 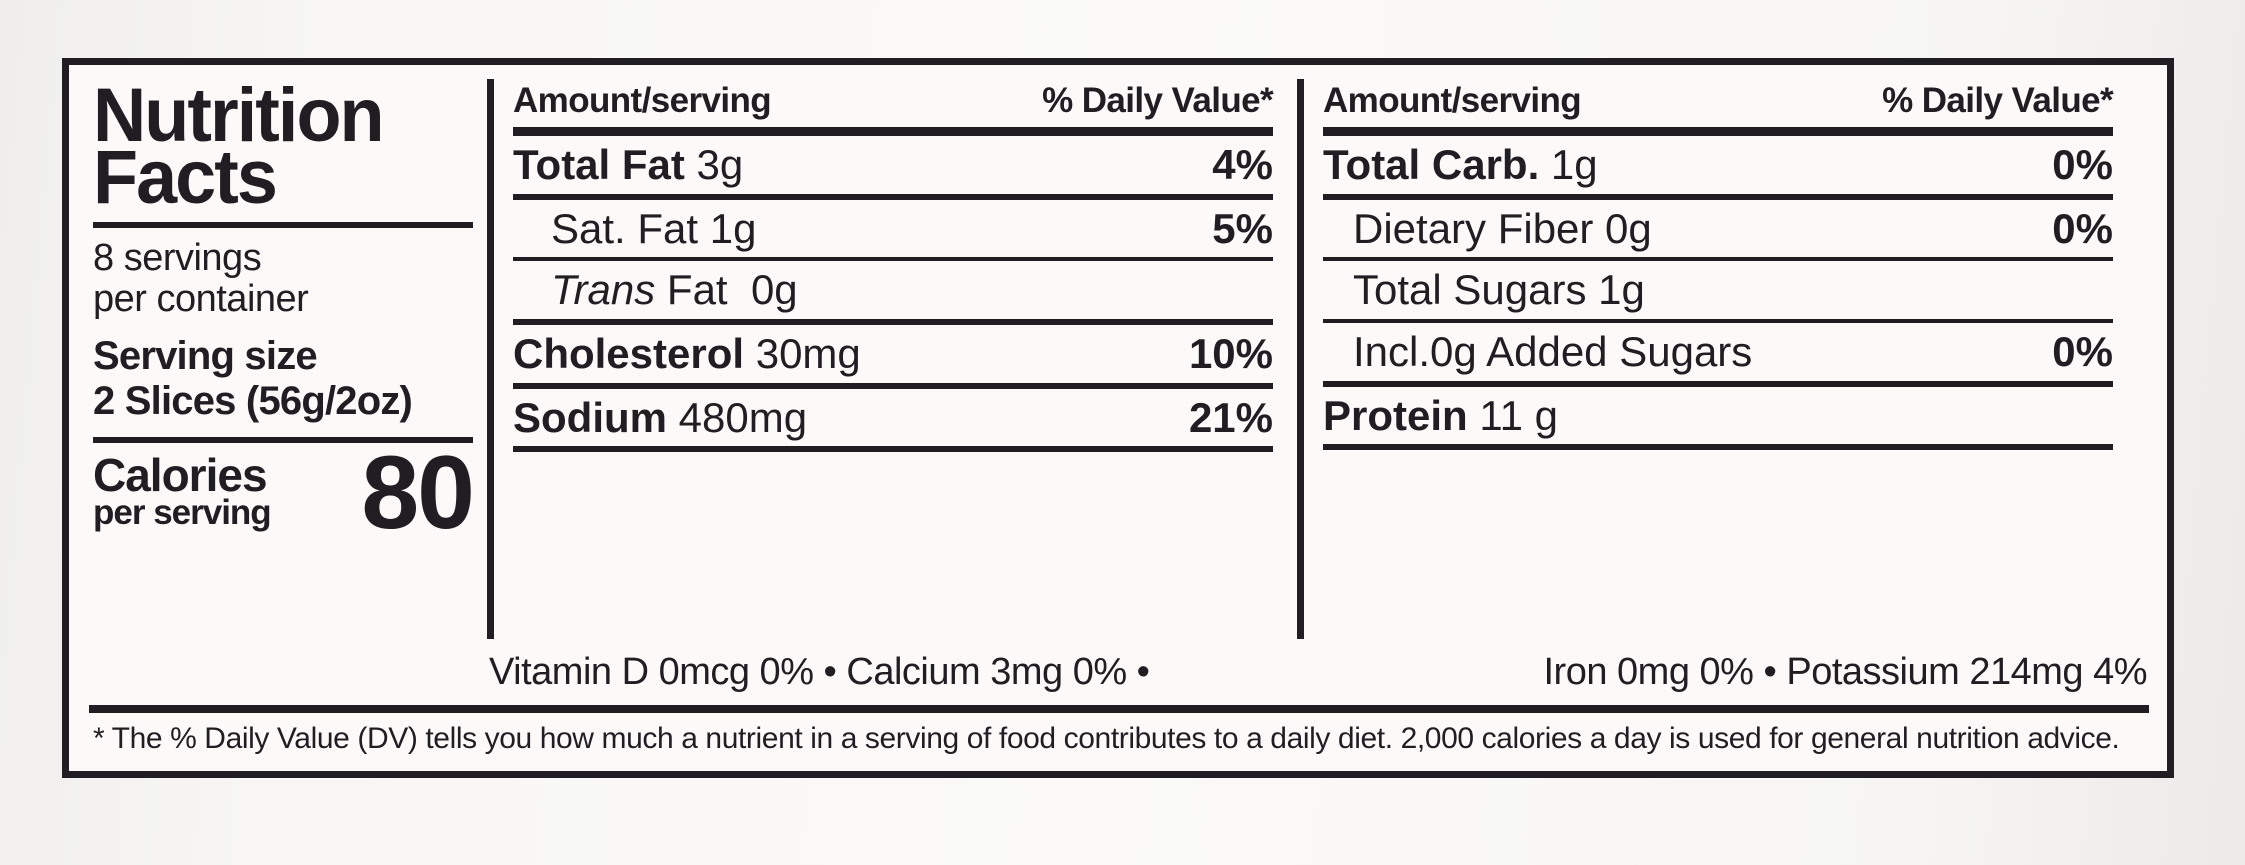 What do you see at coordinates (1300, 359) in the screenshot?
I see `column-divider-right` at bounding box center [1300, 359].